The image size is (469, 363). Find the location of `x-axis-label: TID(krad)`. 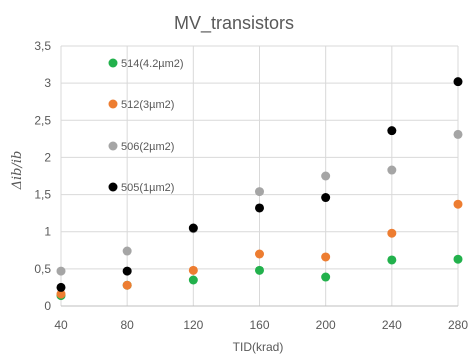

x-axis-label: TID(krad) is located at coordinates (258, 347).